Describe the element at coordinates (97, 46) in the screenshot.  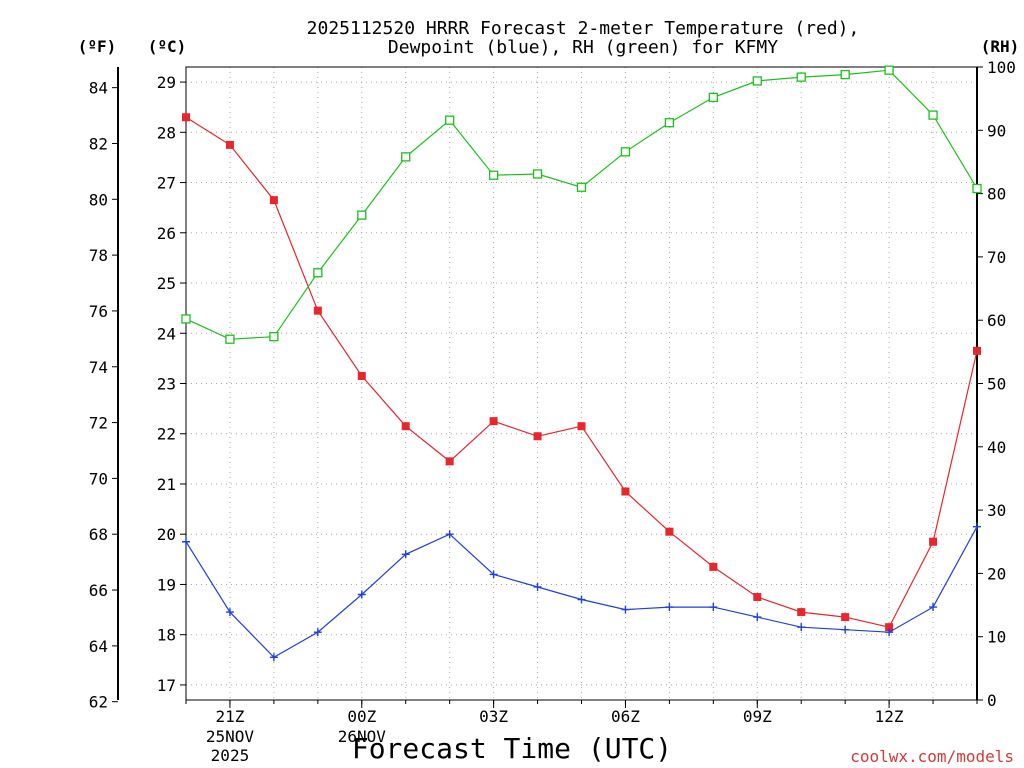
I see `fahrenheit-unit-label: (ºF)` at that location.